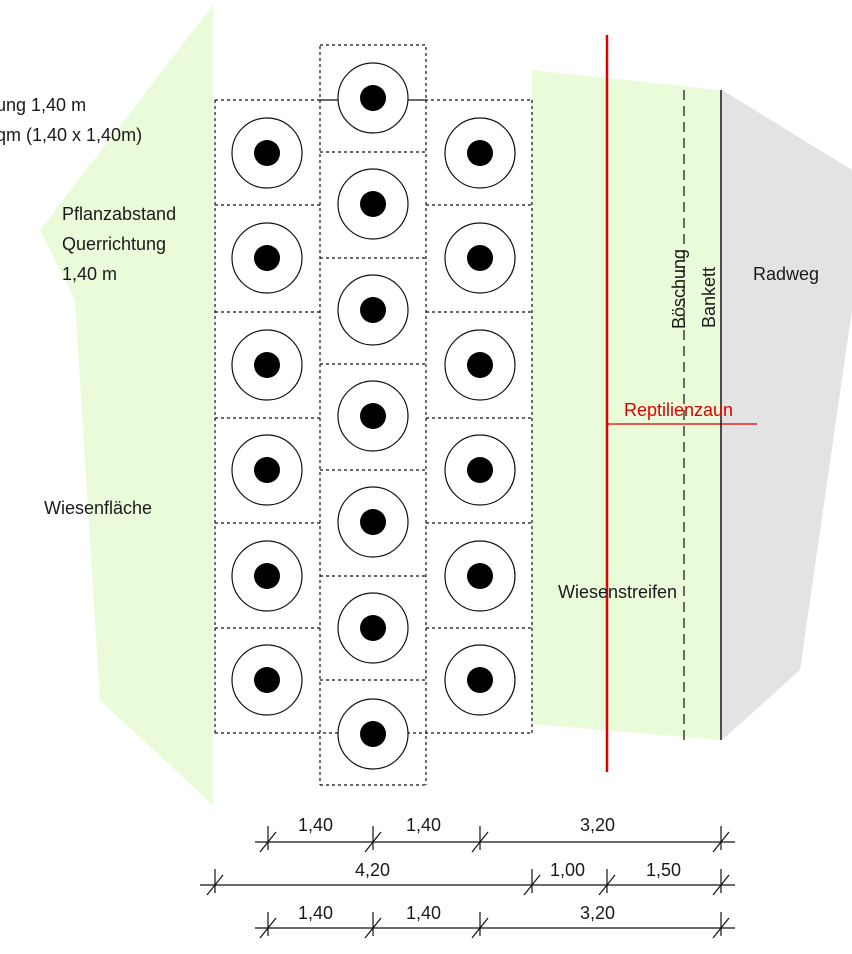 The image size is (852, 954). What do you see at coordinates (617, 592) in the screenshot?
I see `wiesenstreifen-label: Wiesenstreifen` at bounding box center [617, 592].